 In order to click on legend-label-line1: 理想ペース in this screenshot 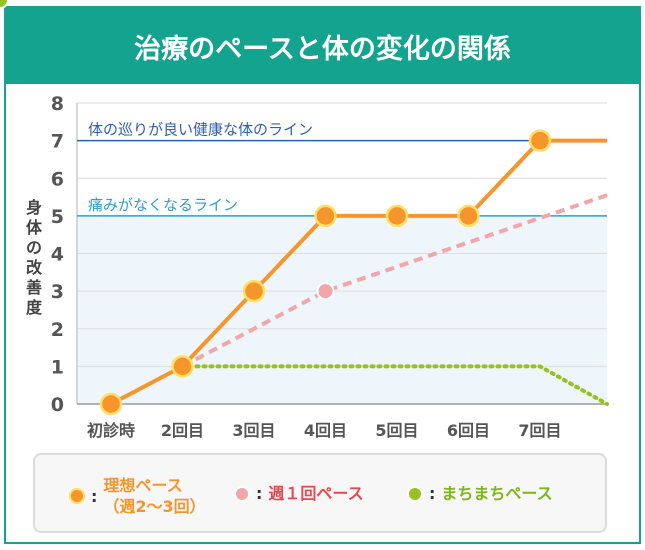, I will do `click(143, 485)`.